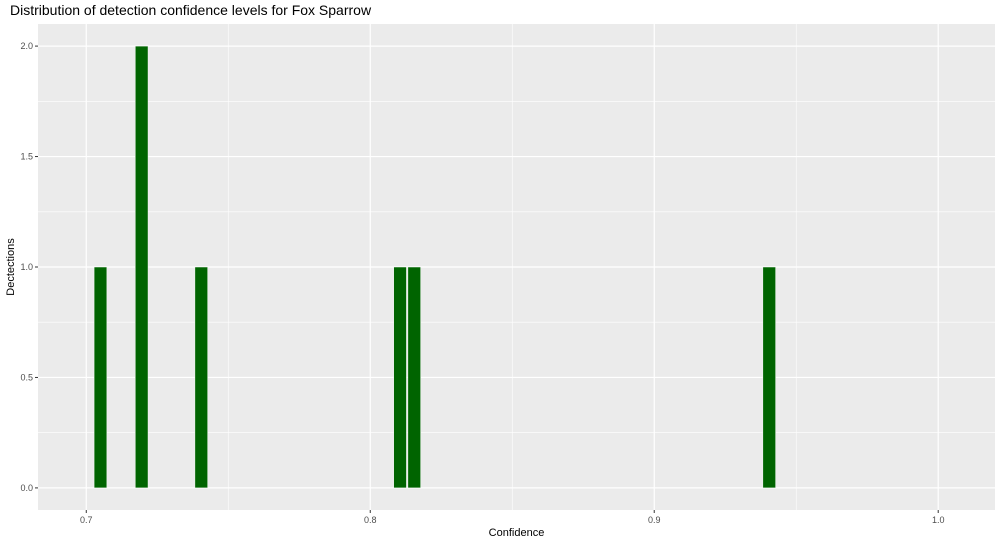  Describe the element at coordinates (26, 157) in the screenshot. I see `y-tick-label: 1.5` at that location.